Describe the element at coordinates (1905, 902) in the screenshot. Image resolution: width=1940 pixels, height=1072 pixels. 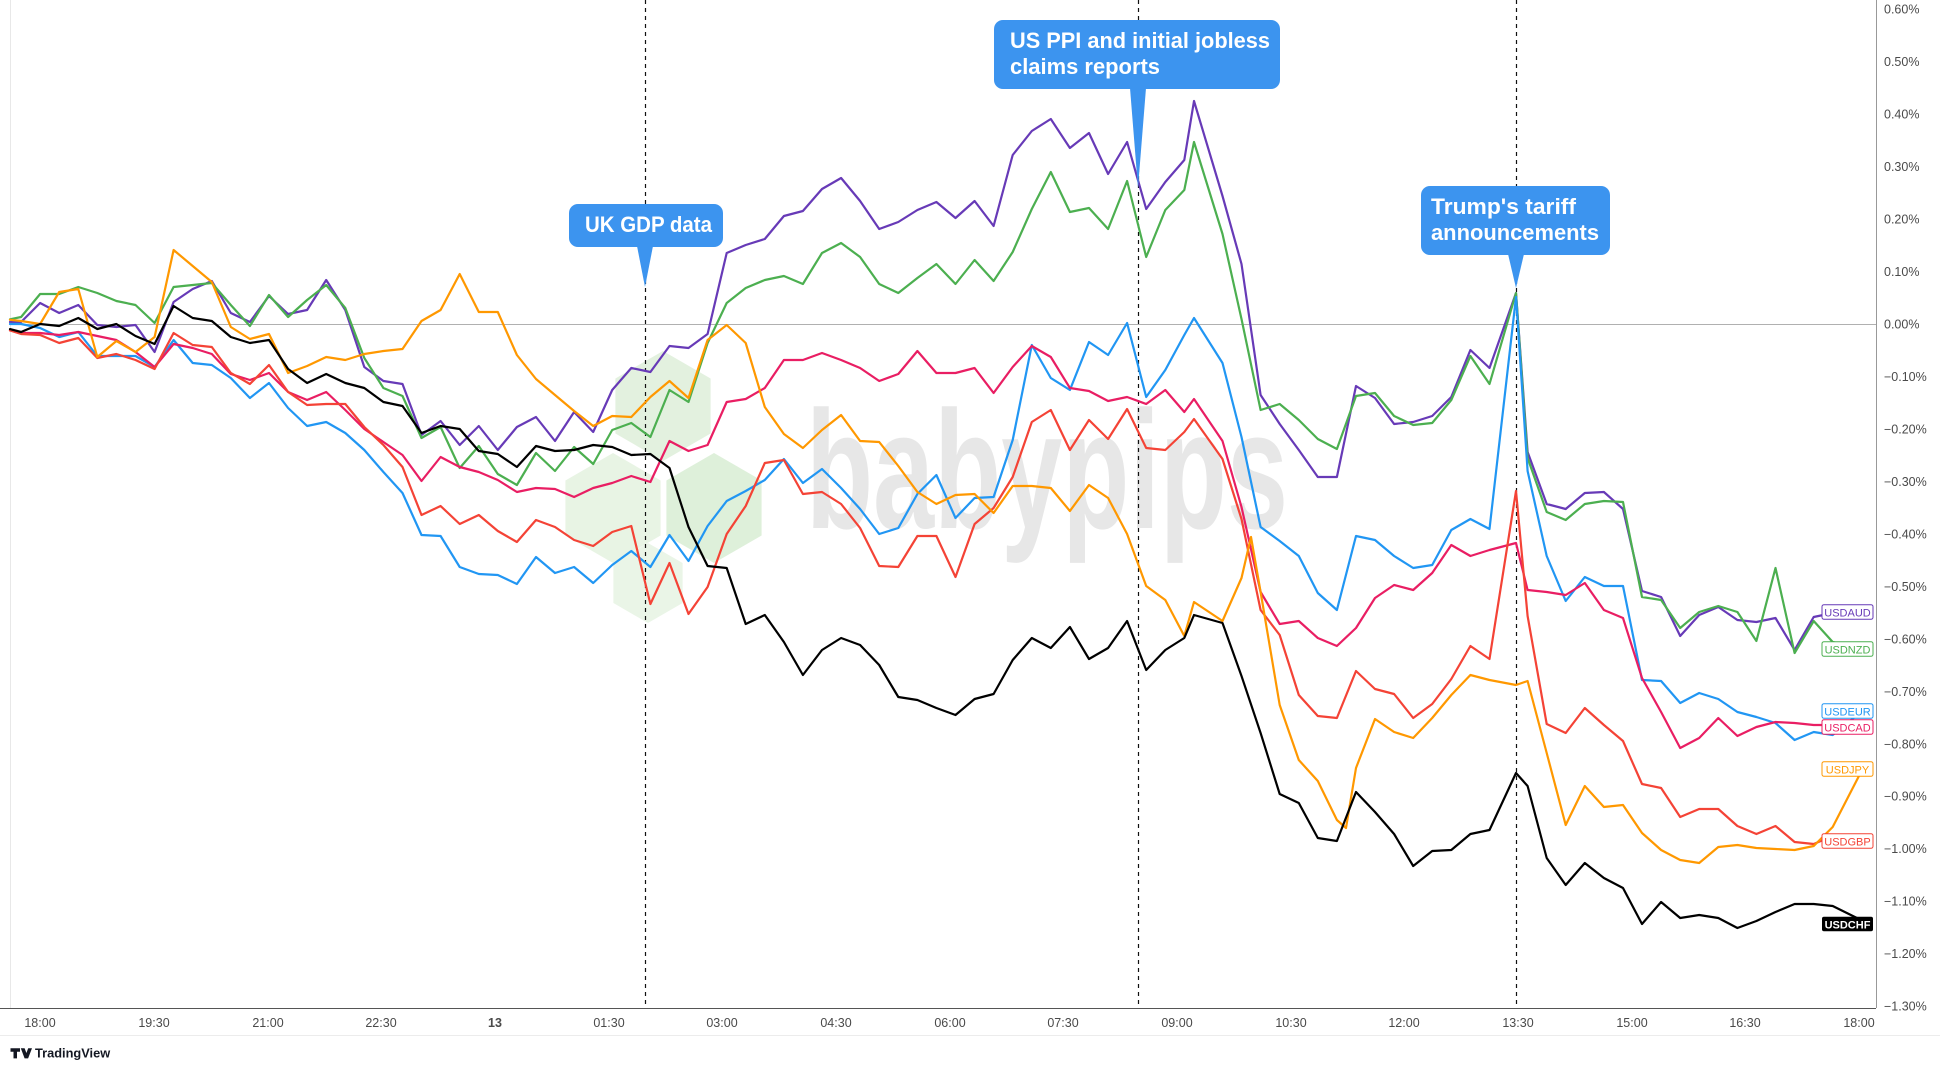
I see `svg-text: −1.10%` at that location.